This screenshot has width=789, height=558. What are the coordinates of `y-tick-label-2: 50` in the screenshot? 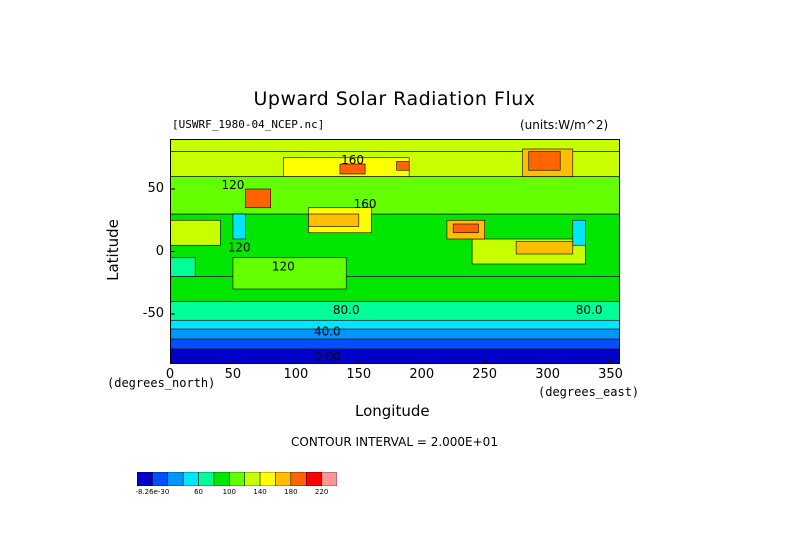 It's located at (155, 188).